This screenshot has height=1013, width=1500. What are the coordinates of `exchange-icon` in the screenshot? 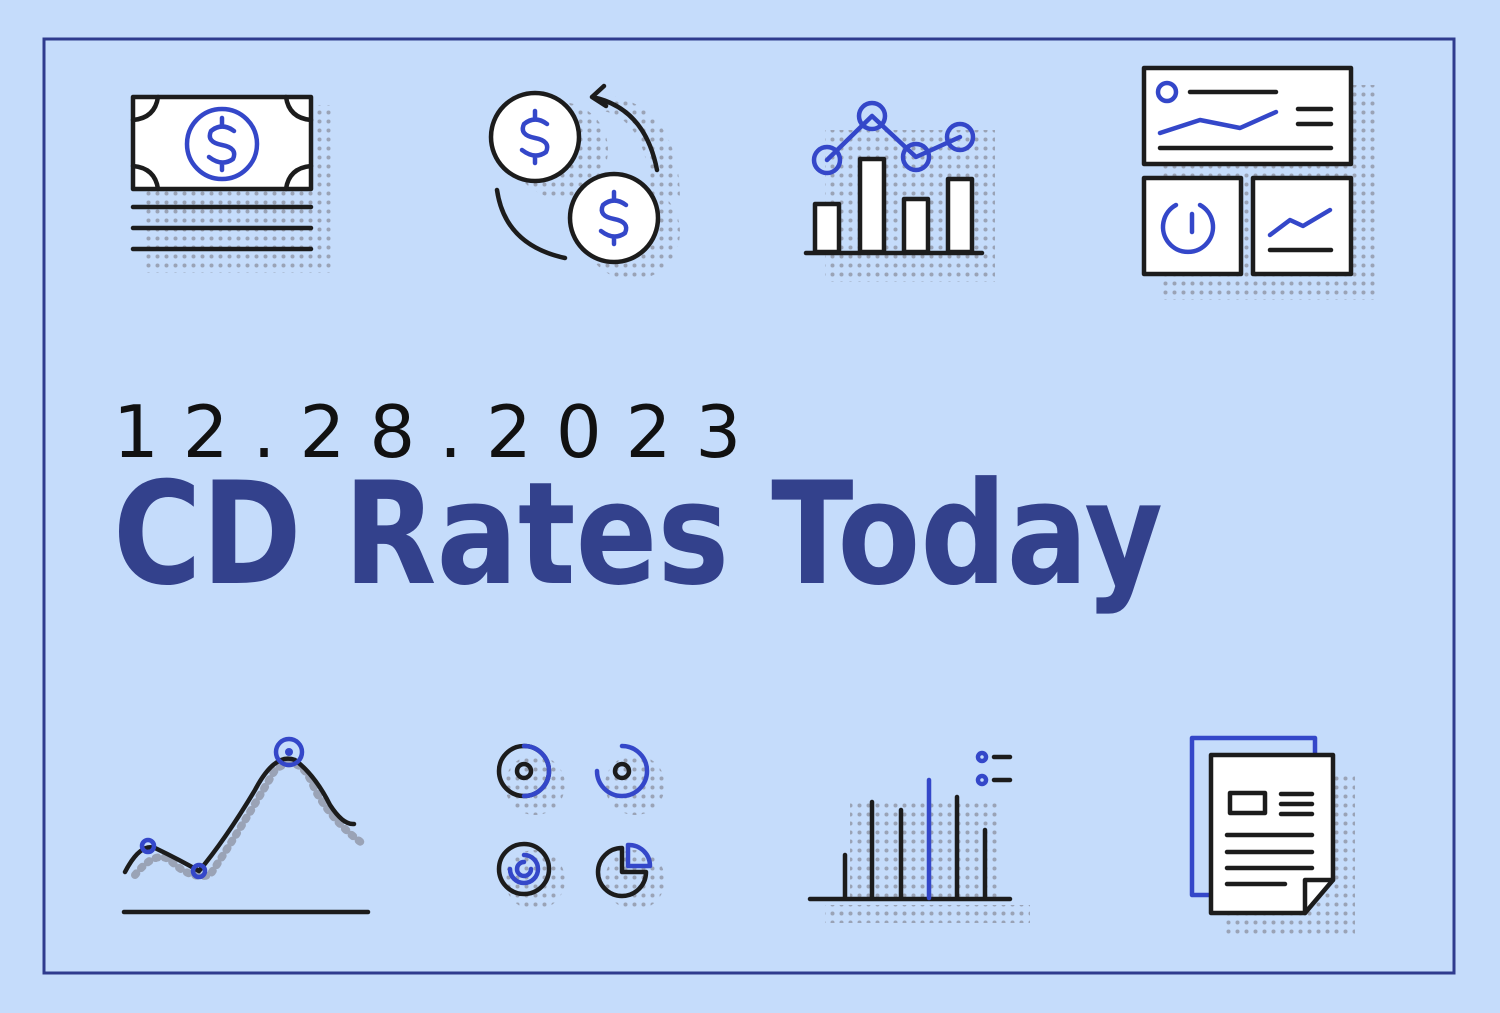 It's located at (584, 181).